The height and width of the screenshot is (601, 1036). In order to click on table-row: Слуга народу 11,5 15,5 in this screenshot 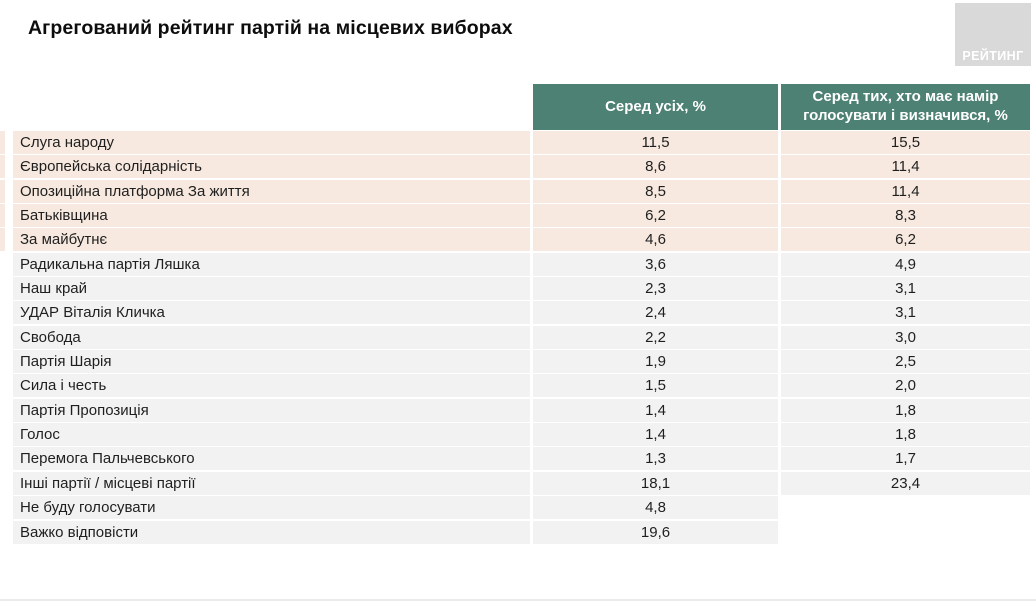, I will do `click(515, 142)`.